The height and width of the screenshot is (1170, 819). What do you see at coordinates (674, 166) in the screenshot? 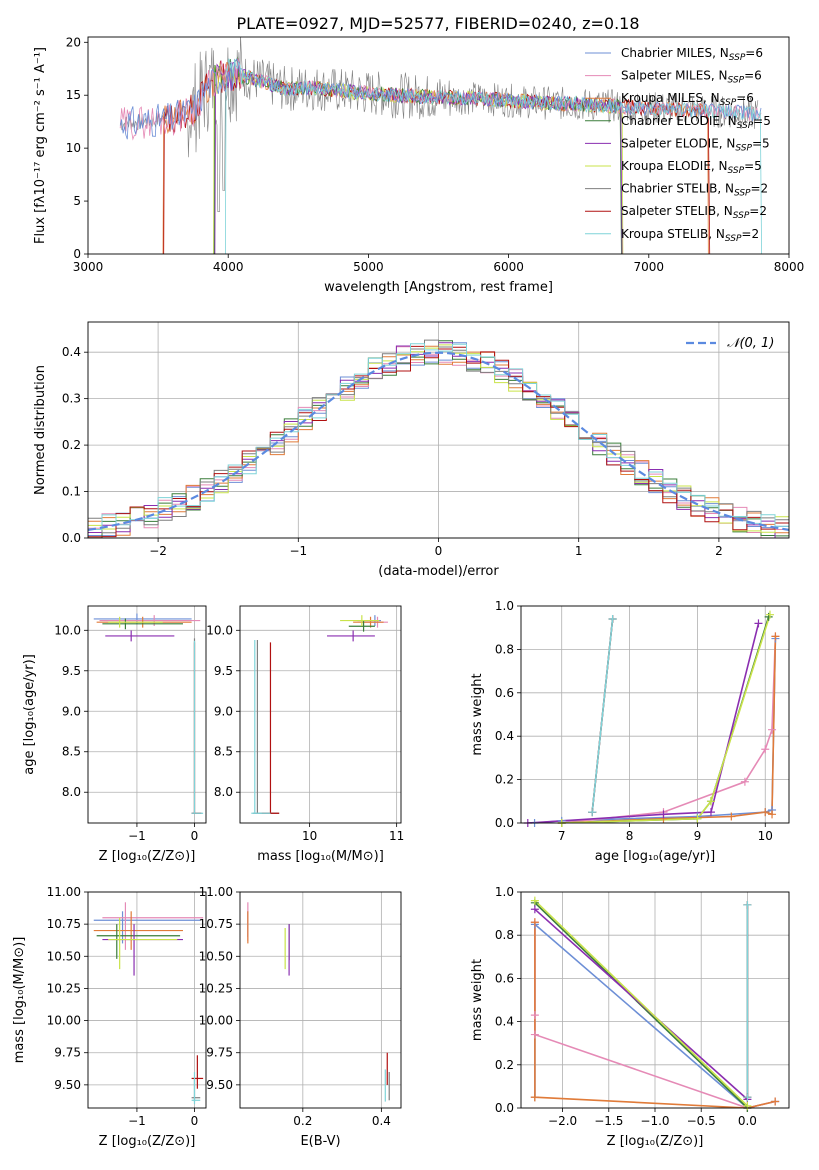
I see `legend-name: Kroupa ELODIE, N` at bounding box center [674, 166].